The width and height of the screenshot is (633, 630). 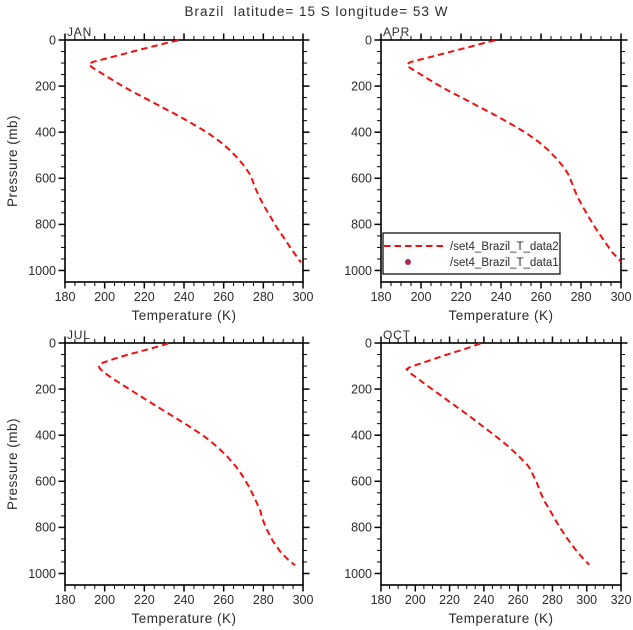 What do you see at coordinates (408, 262) in the screenshot?
I see `legend-dot-marker` at bounding box center [408, 262].